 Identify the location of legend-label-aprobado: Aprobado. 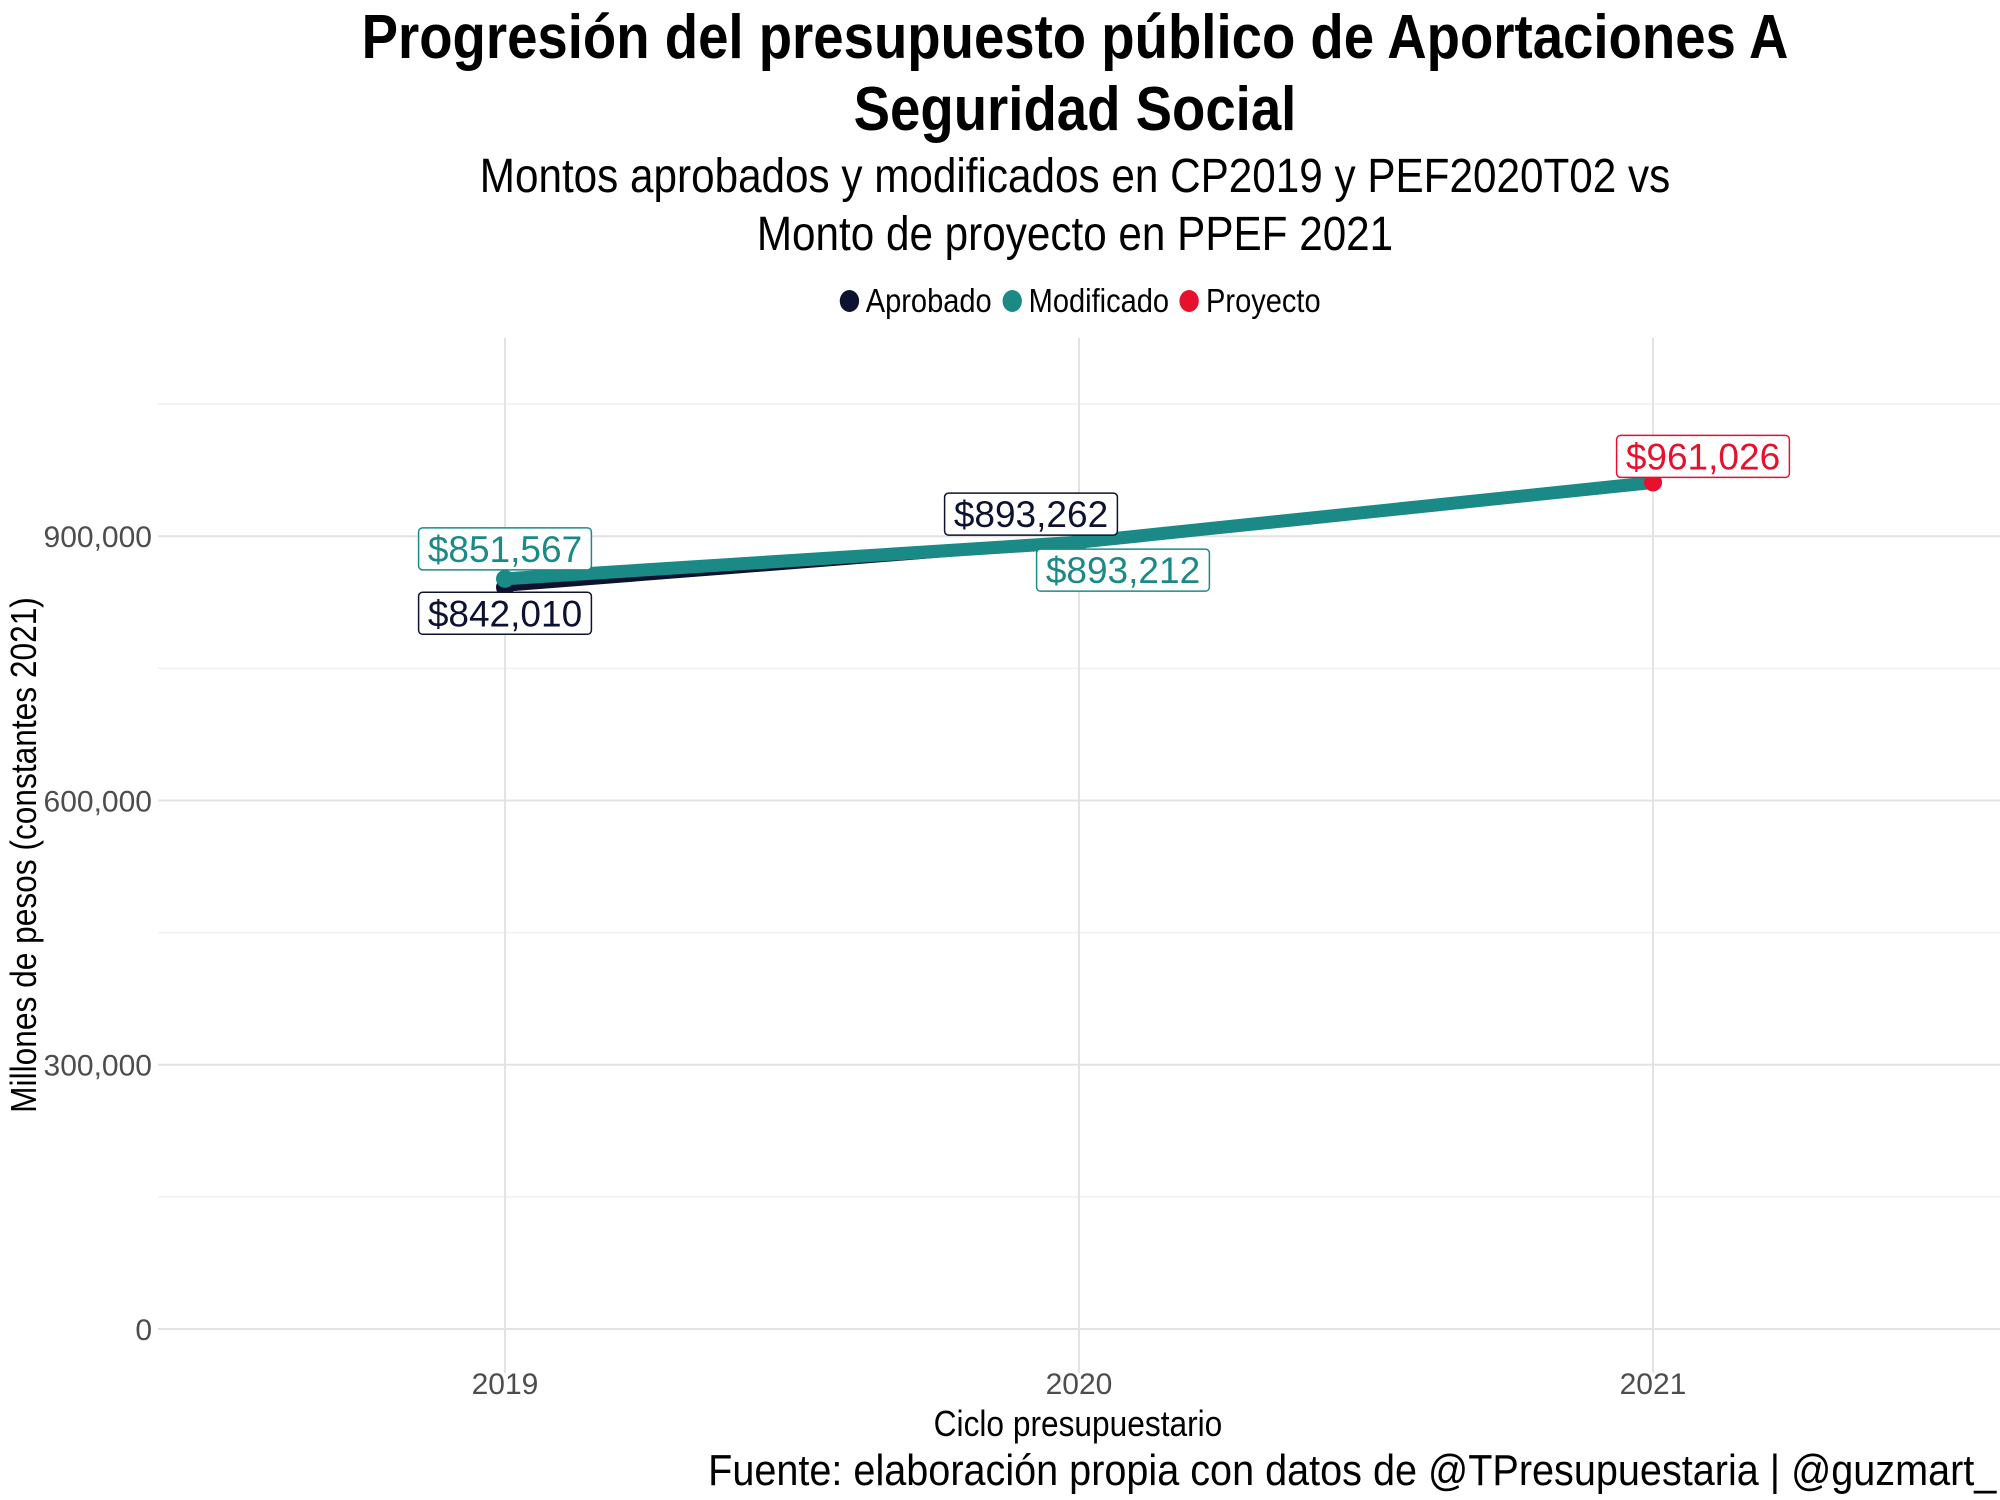
(928, 300).